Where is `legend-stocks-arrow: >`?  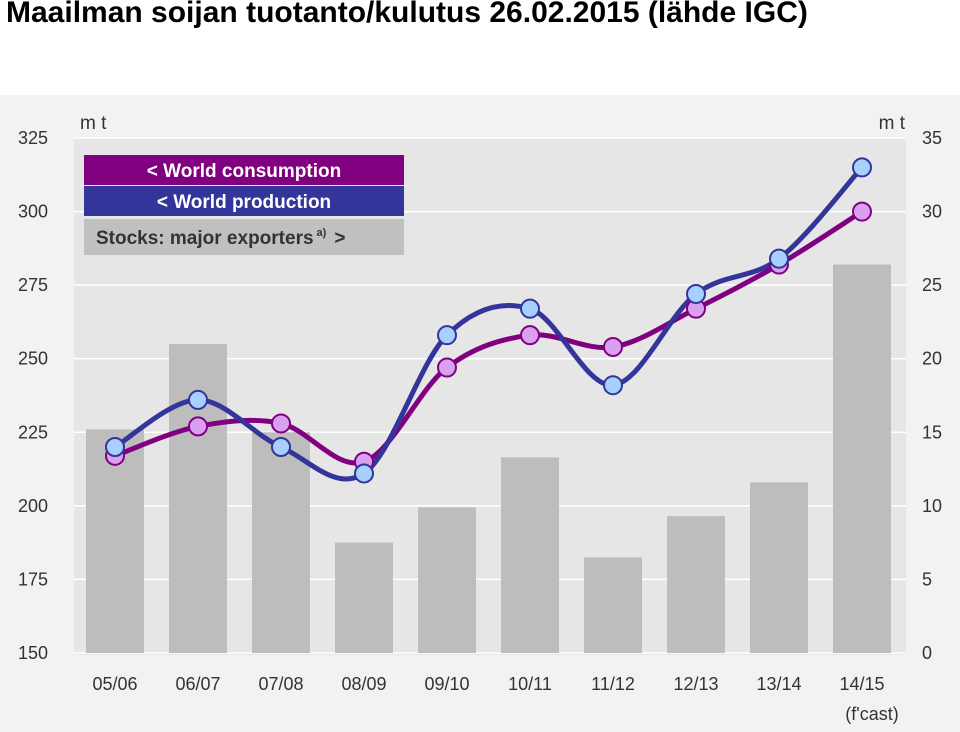 legend-stocks-arrow: > is located at coordinates (339, 238).